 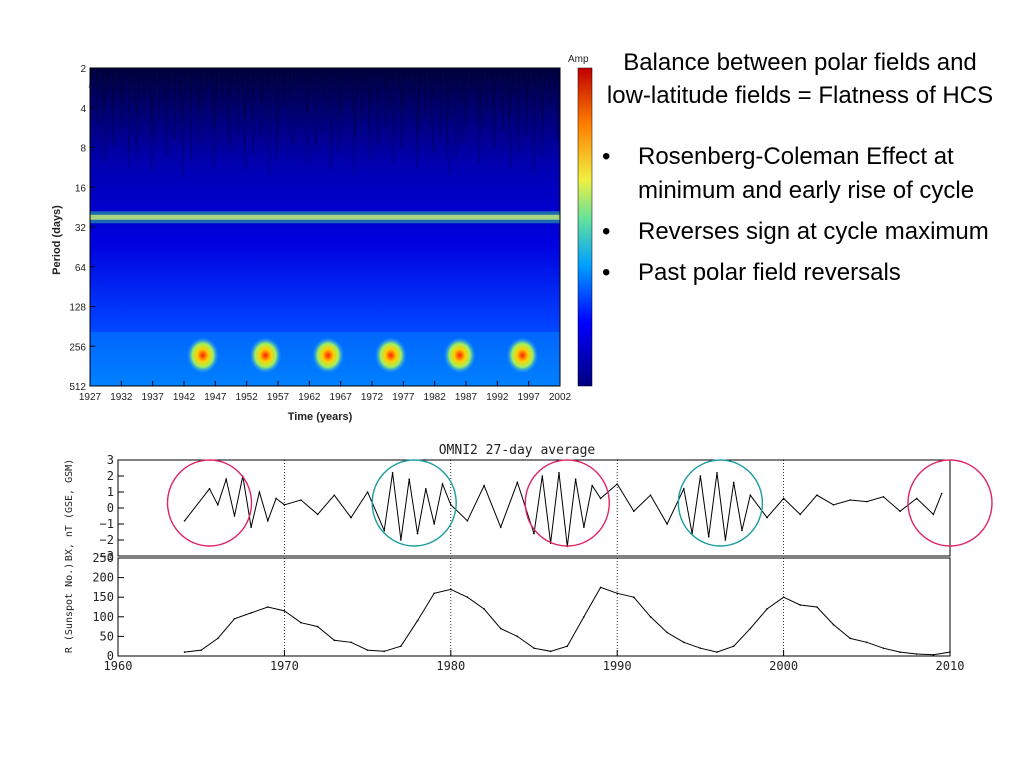 What do you see at coordinates (184, 397) in the screenshot?
I see `x-tick-label: 1942` at bounding box center [184, 397].